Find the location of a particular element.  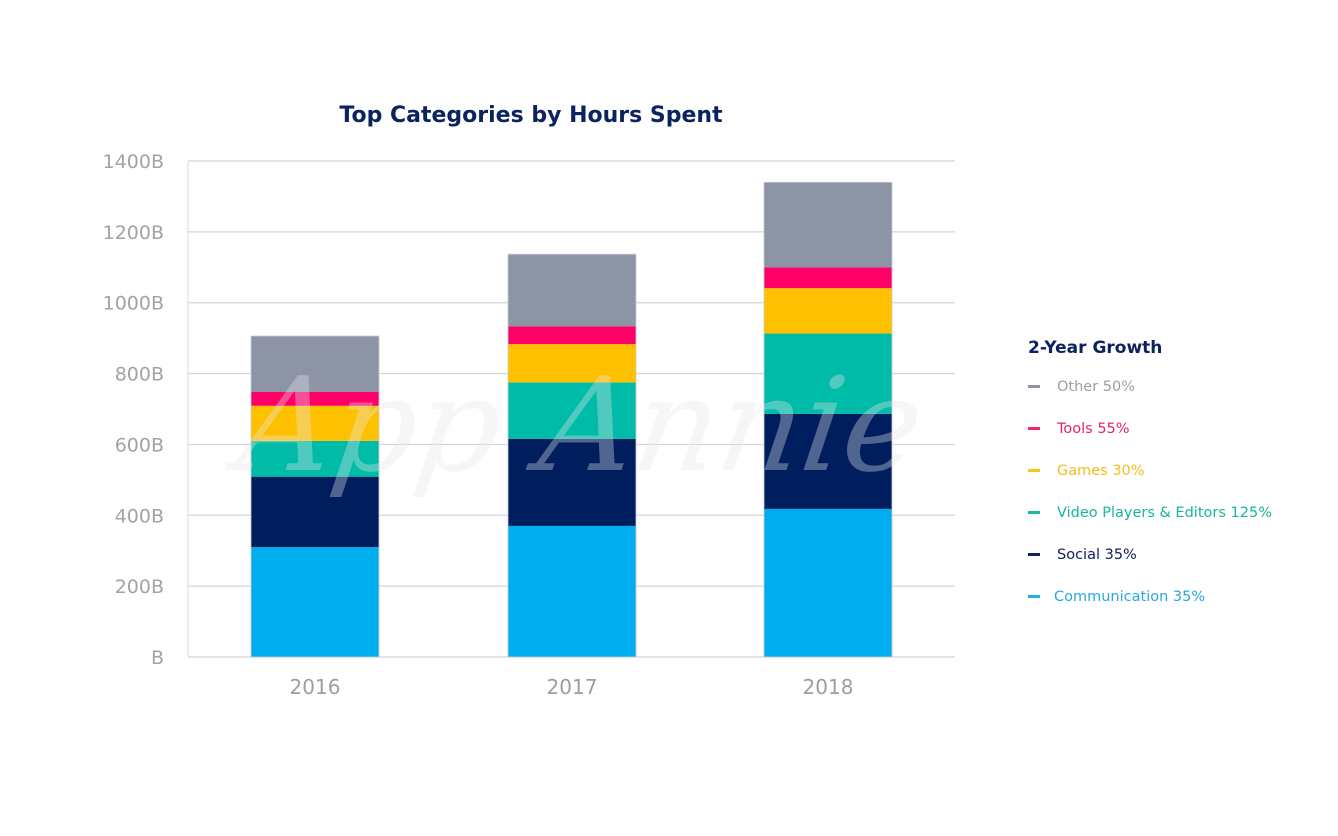

y-tick-label: 1400B is located at coordinates (133, 162).